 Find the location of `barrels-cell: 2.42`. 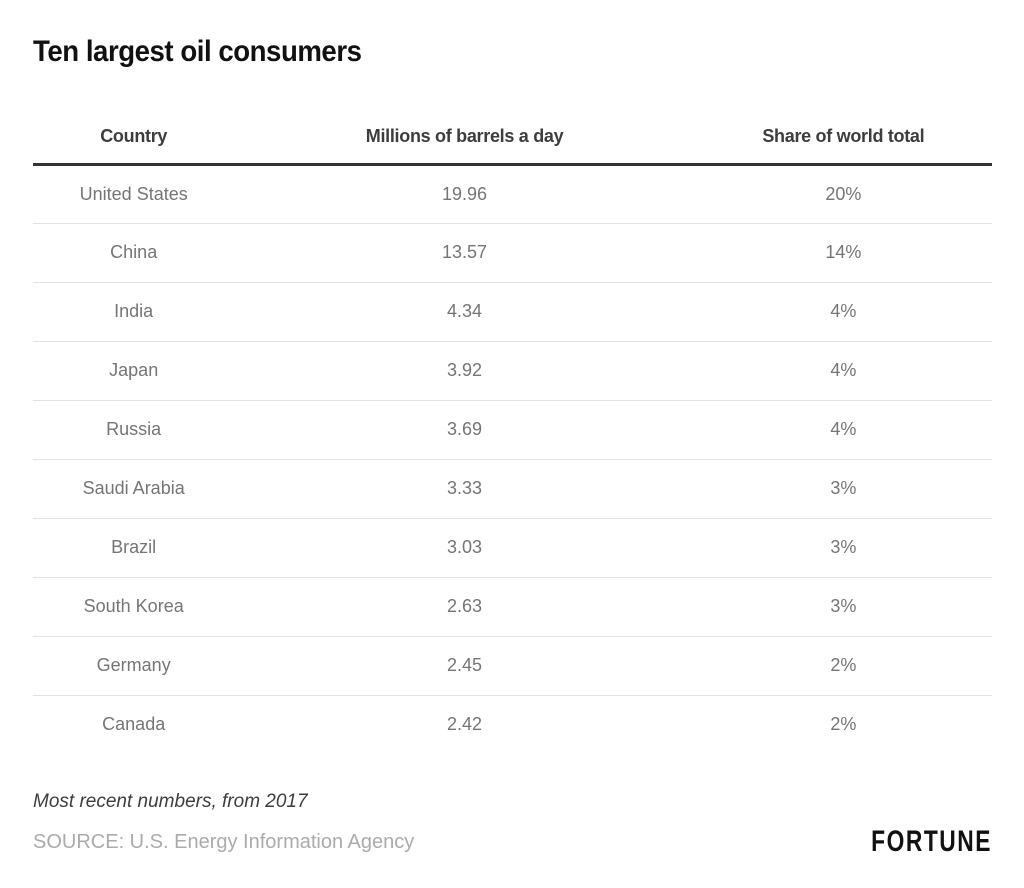

barrels-cell: 2.42 is located at coordinates (465, 724).